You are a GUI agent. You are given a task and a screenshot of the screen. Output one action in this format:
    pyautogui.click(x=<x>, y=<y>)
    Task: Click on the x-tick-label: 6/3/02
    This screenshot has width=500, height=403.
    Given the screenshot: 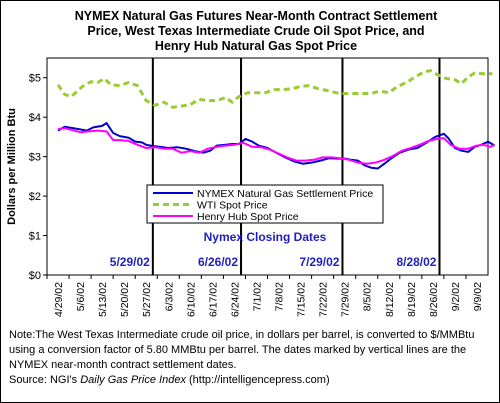 What is the action you would take?
    pyautogui.click(x=169, y=296)
    